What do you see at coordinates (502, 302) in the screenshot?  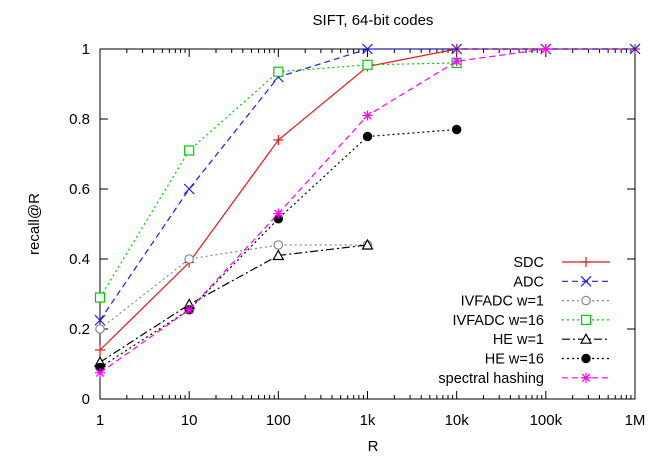 I see `legend-label: IVFADC w=1` at bounding box center [502, 302].